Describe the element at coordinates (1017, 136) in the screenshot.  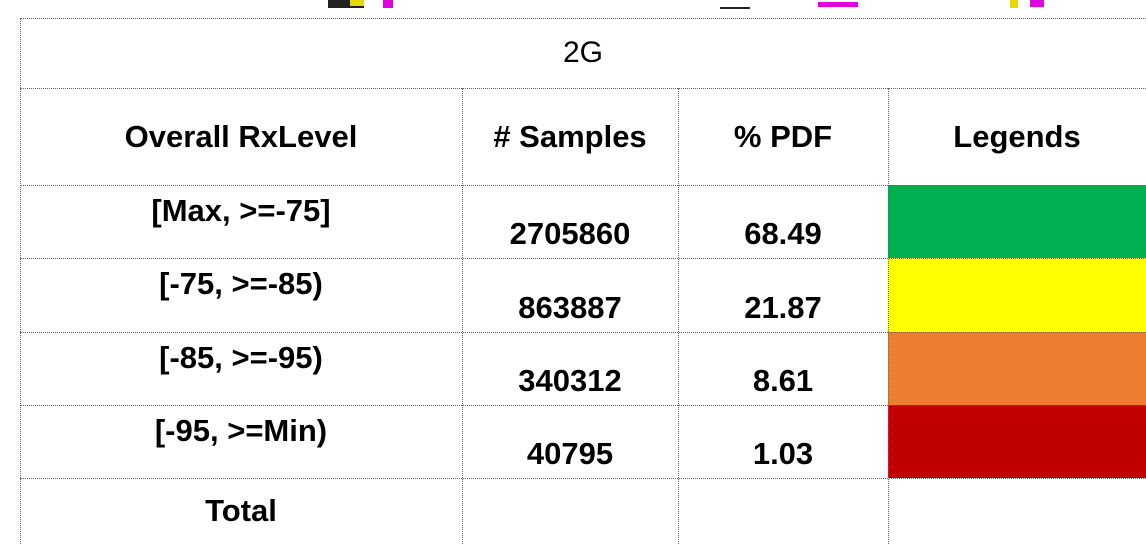
I see `header-cell: Legends` at that location.